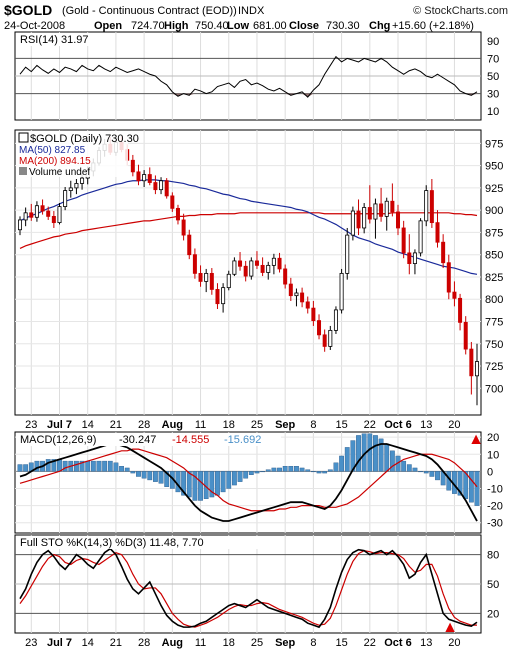  What do you see at coordinates (495, 524) in the screenshot?
I see `macd-tick-label: -30` at bounding box center [495, 524].